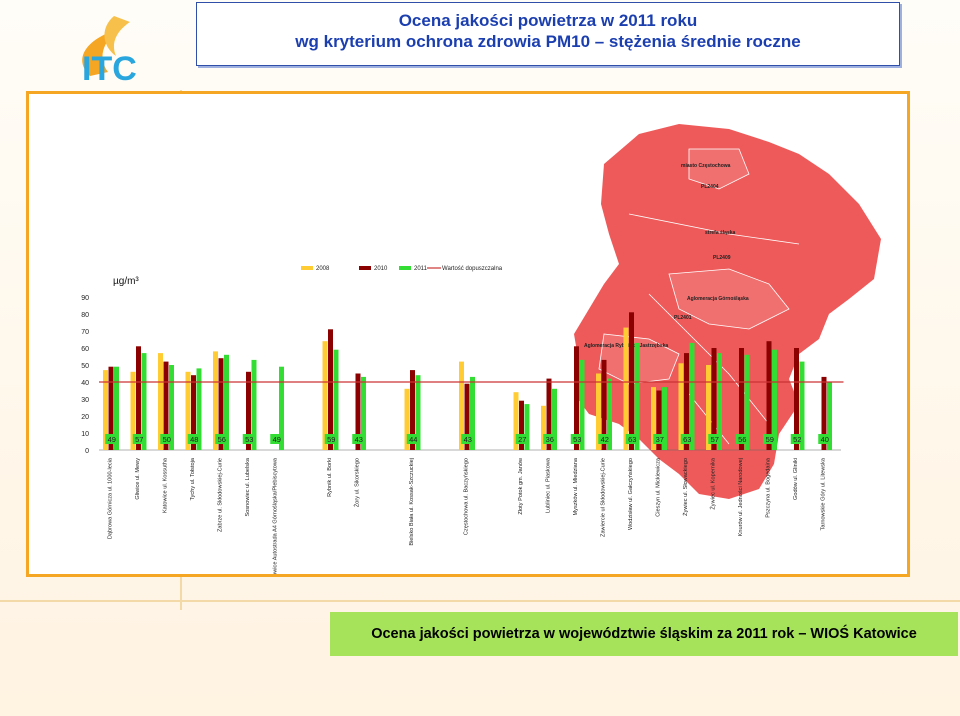  What do you see at coordinates (85, 349) in the screenshot?
I see `y-tick-label: 60` at bounding box center [85, 349].